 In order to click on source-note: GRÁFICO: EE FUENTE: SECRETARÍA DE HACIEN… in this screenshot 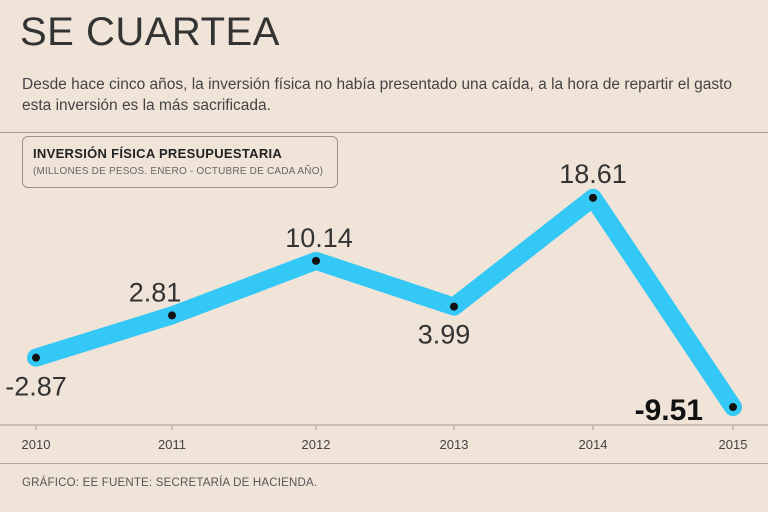, I will do `click(170, 483)`.